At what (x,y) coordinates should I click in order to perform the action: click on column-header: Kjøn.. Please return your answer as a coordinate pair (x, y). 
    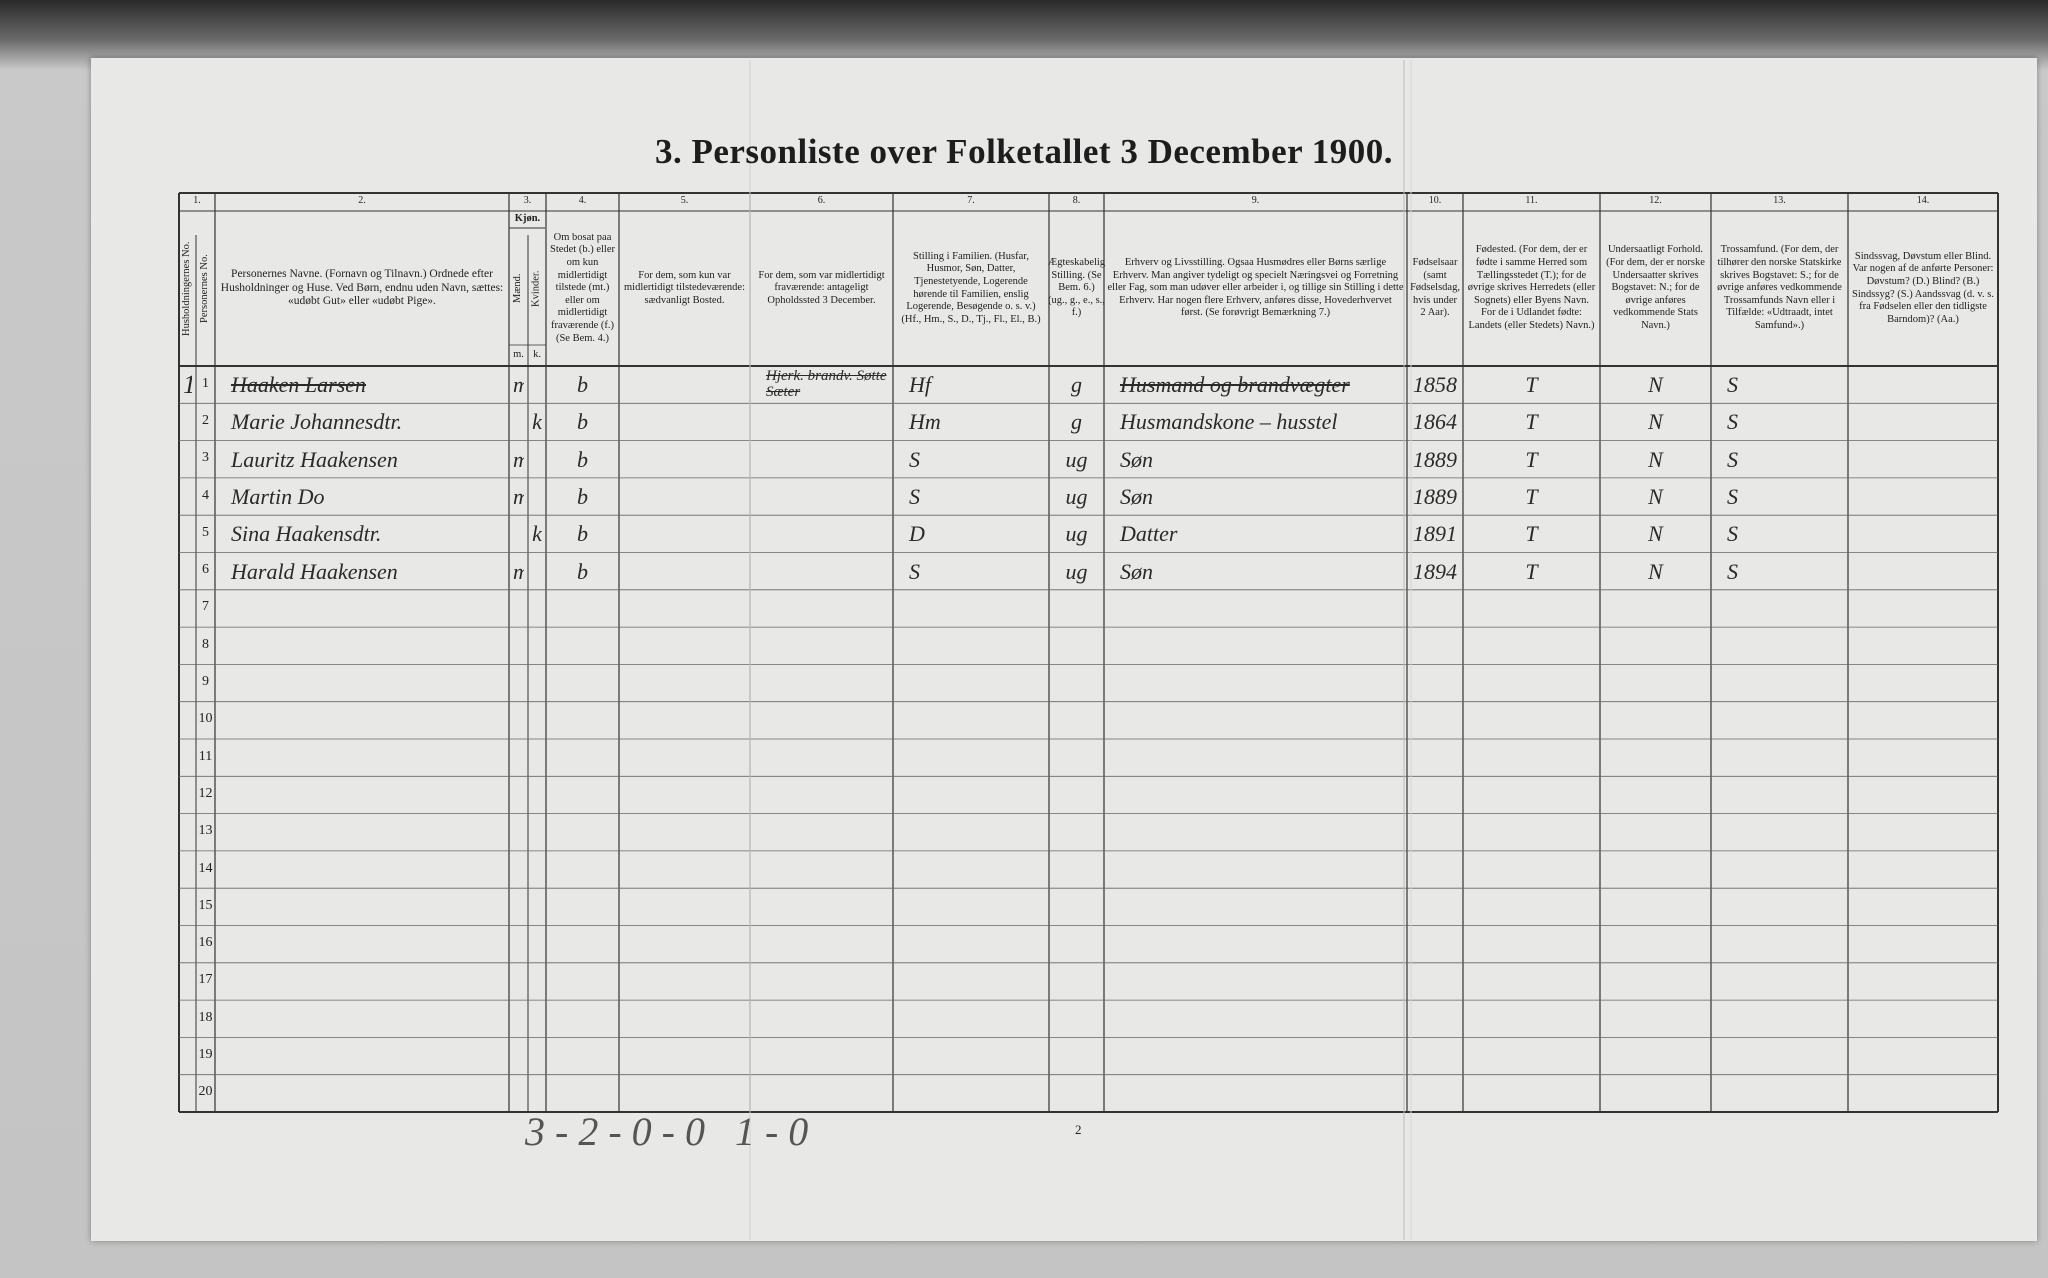
    Looking at the image, I should click on (527, 219).